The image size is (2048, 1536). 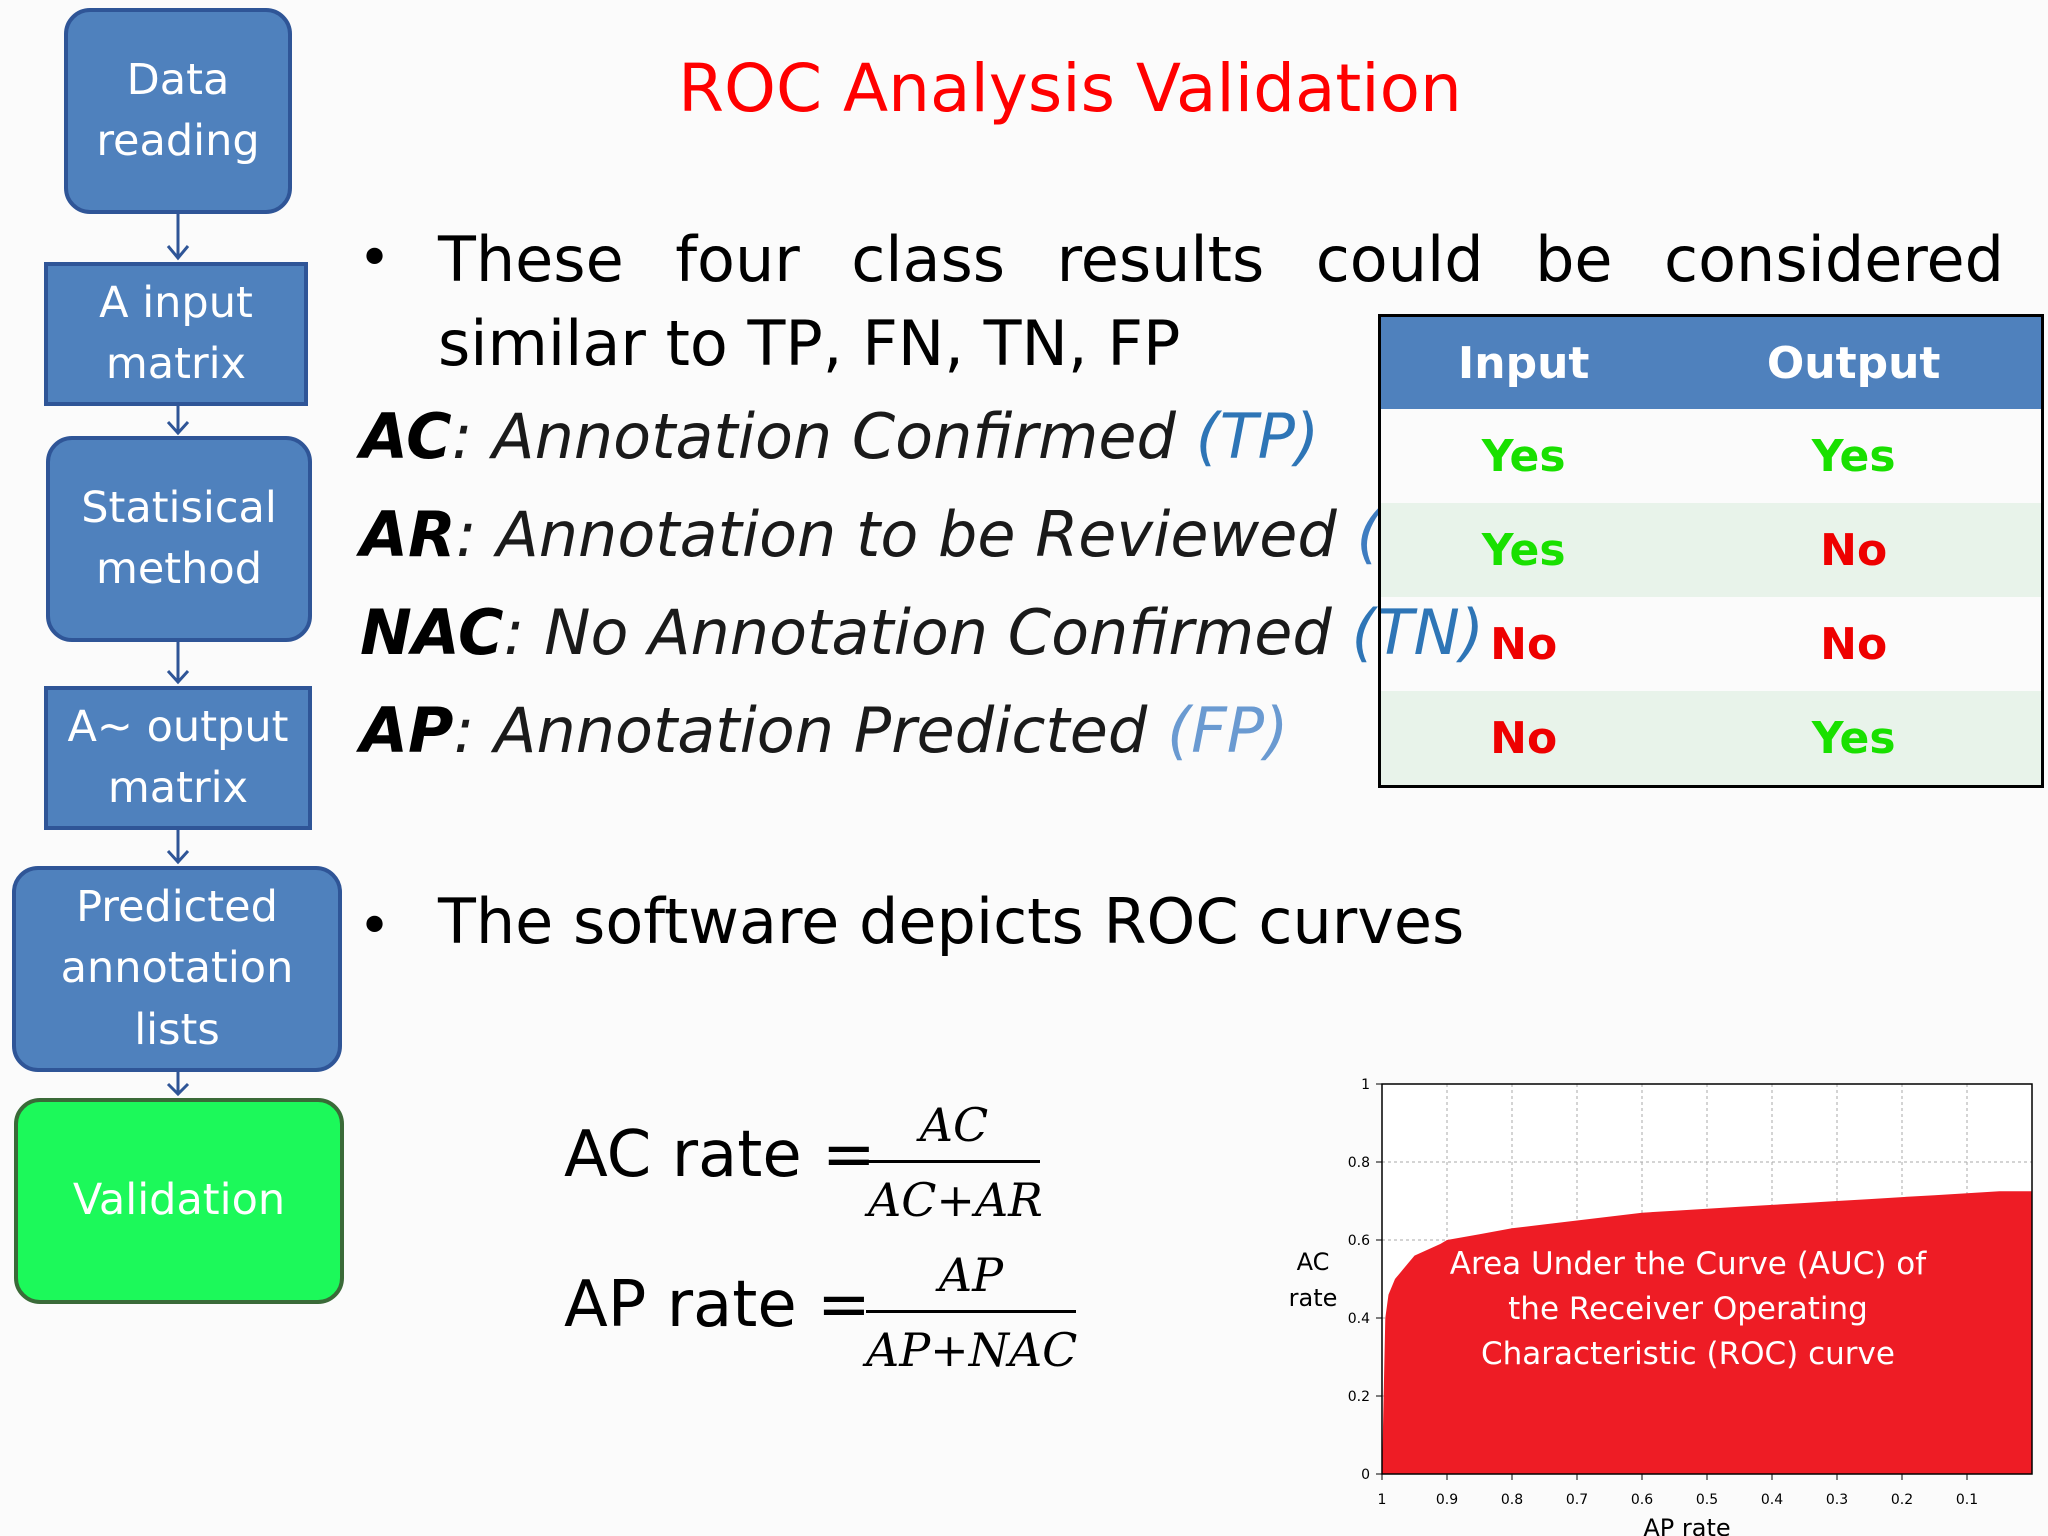 I want to click on definition-tag: (TN), so click(x=1418, y=632).